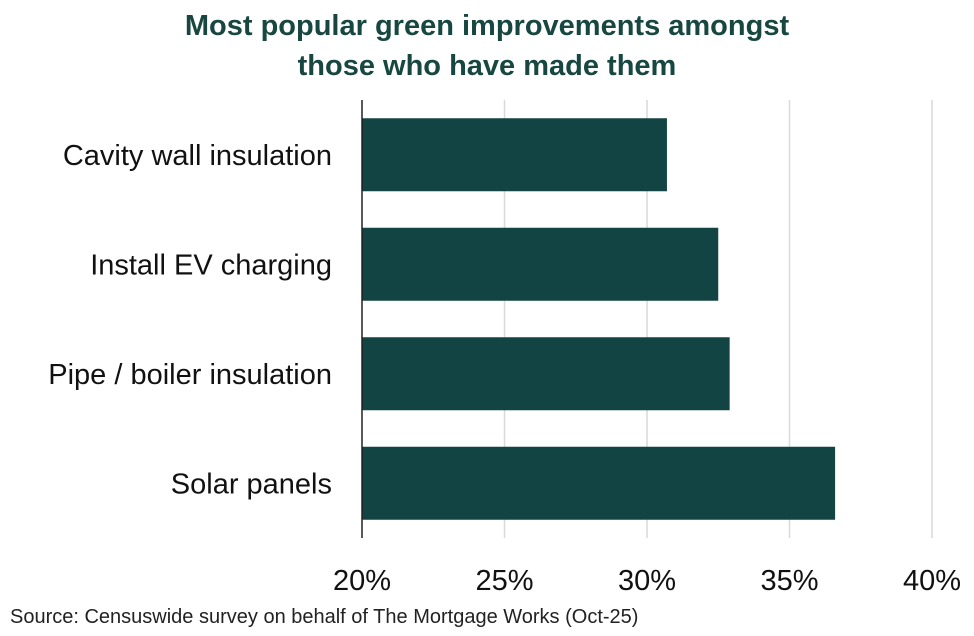 The width and height of the screenshot is (974, 636). Describe the element at coordinates (190, 375) in the screenshot. I see `y-category-label: Pipe / boiler insulation` at that location.